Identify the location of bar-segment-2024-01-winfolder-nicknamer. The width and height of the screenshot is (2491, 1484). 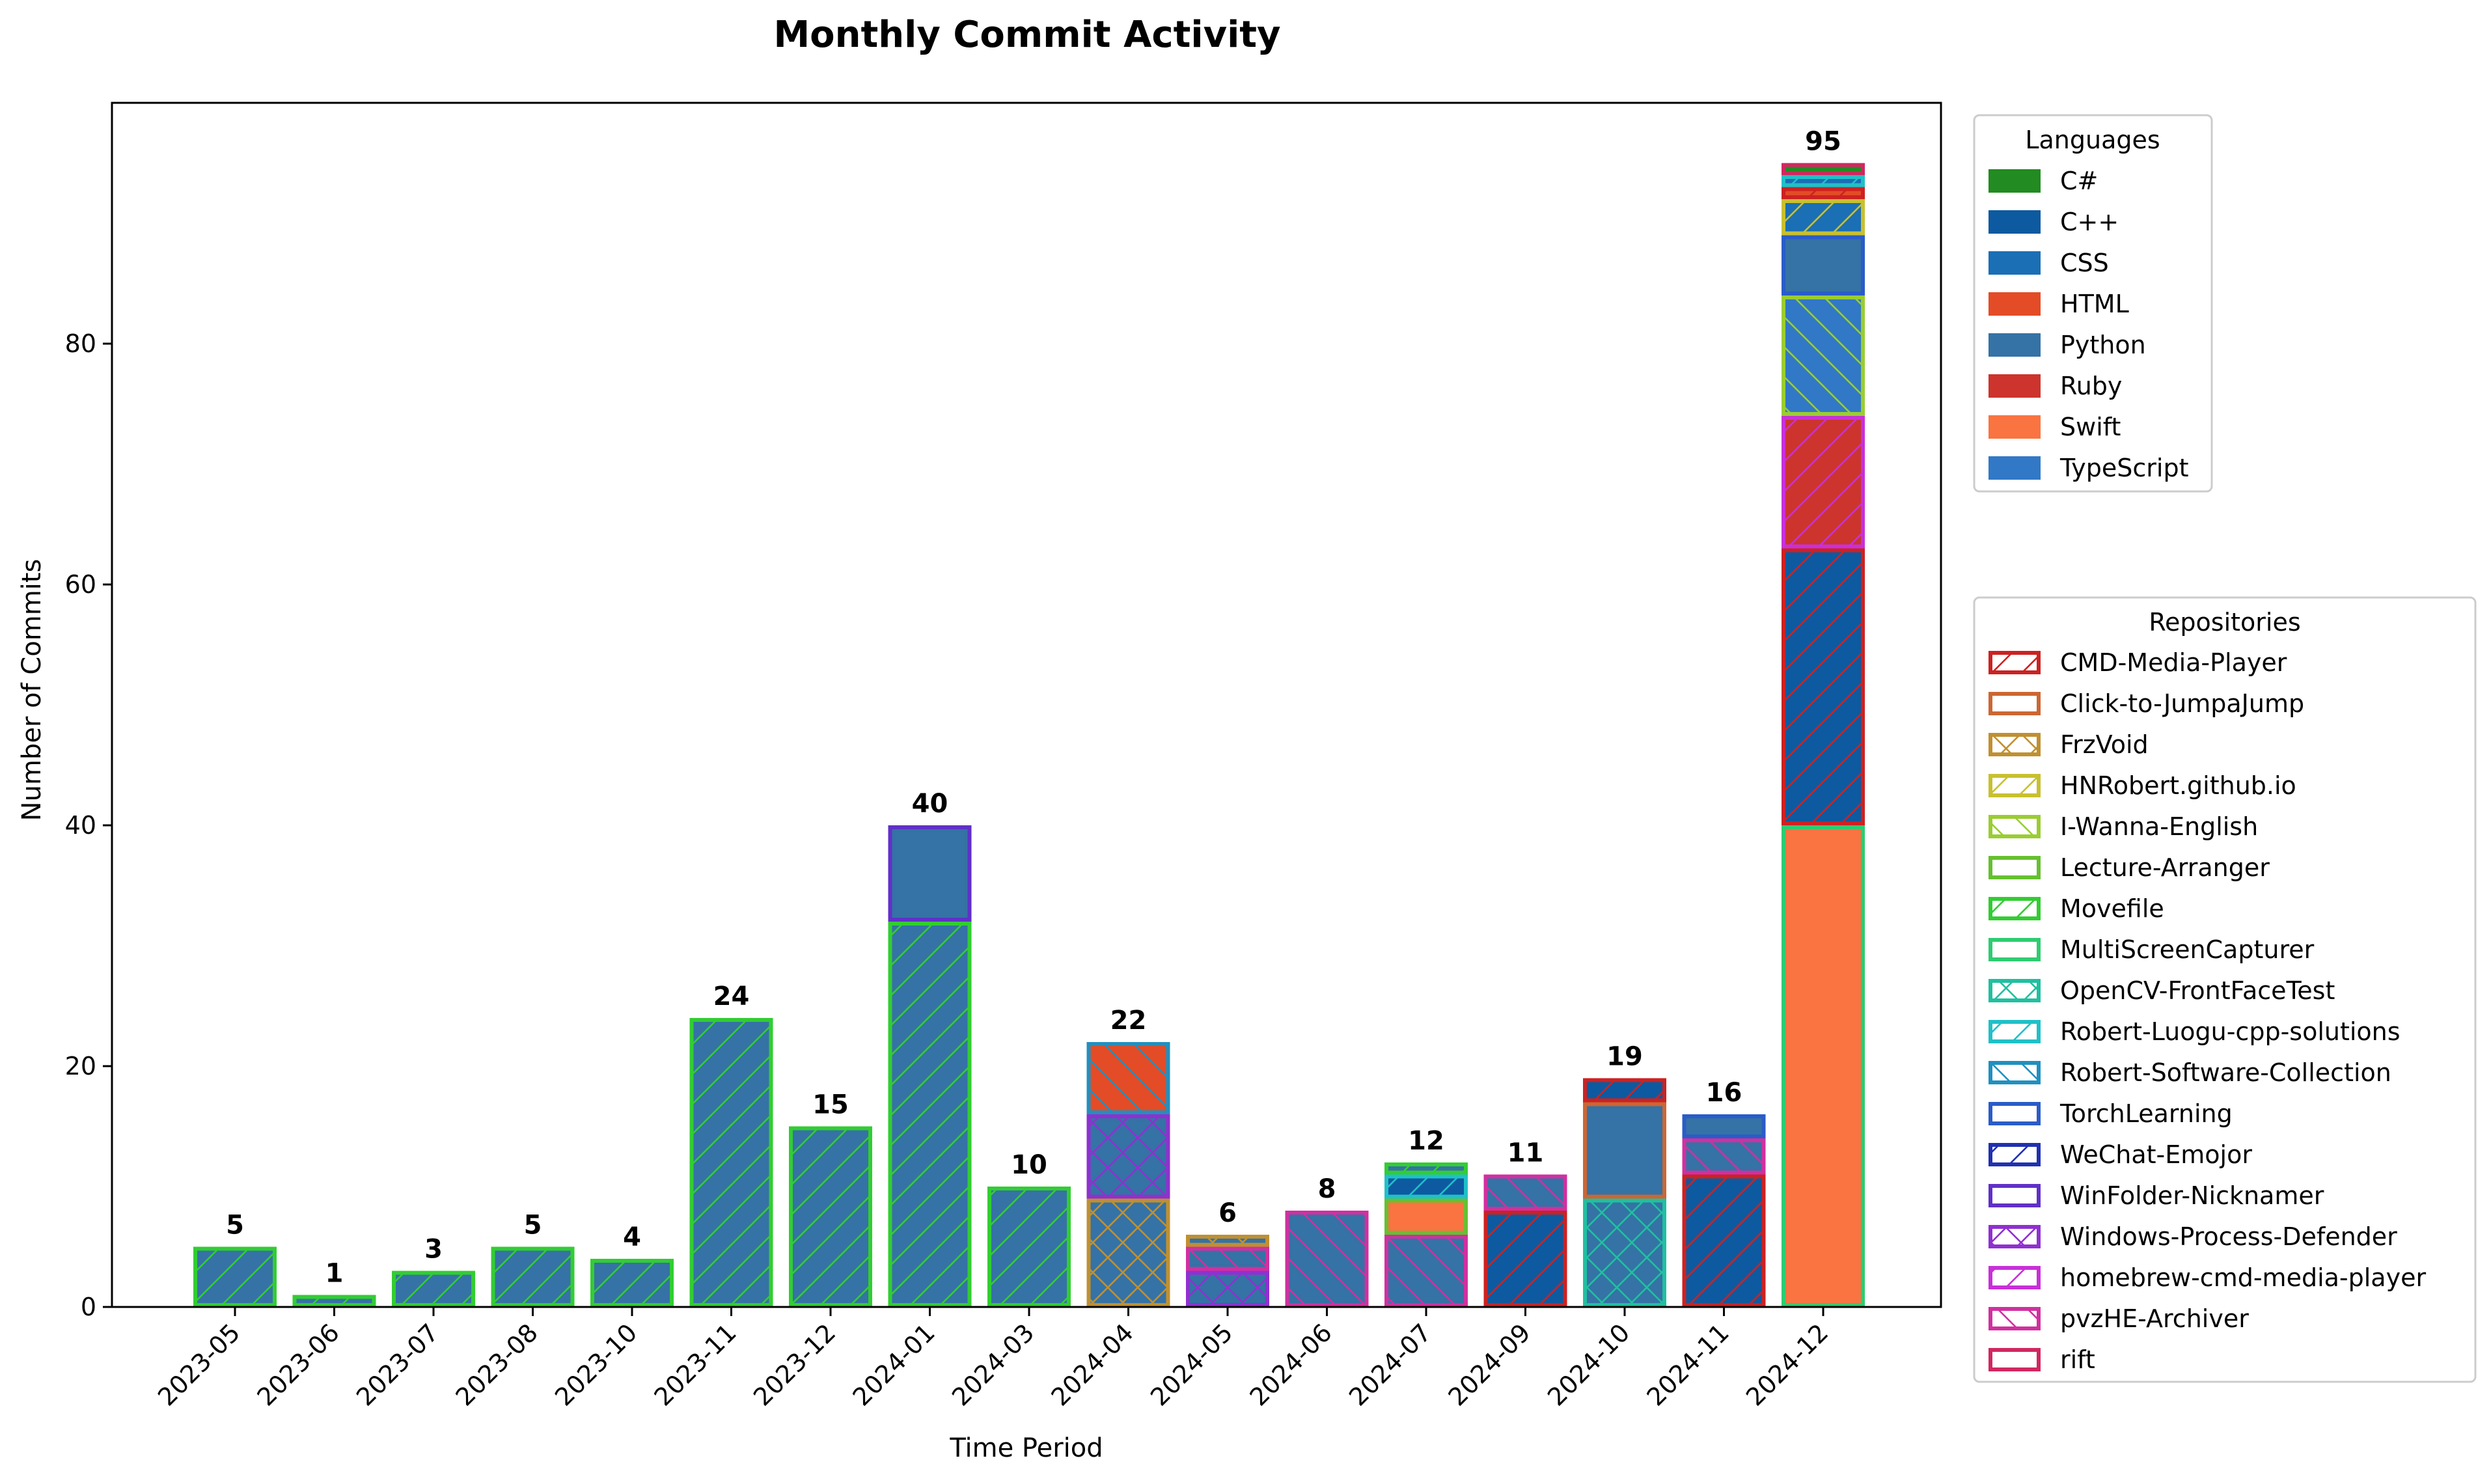
(930, 873).